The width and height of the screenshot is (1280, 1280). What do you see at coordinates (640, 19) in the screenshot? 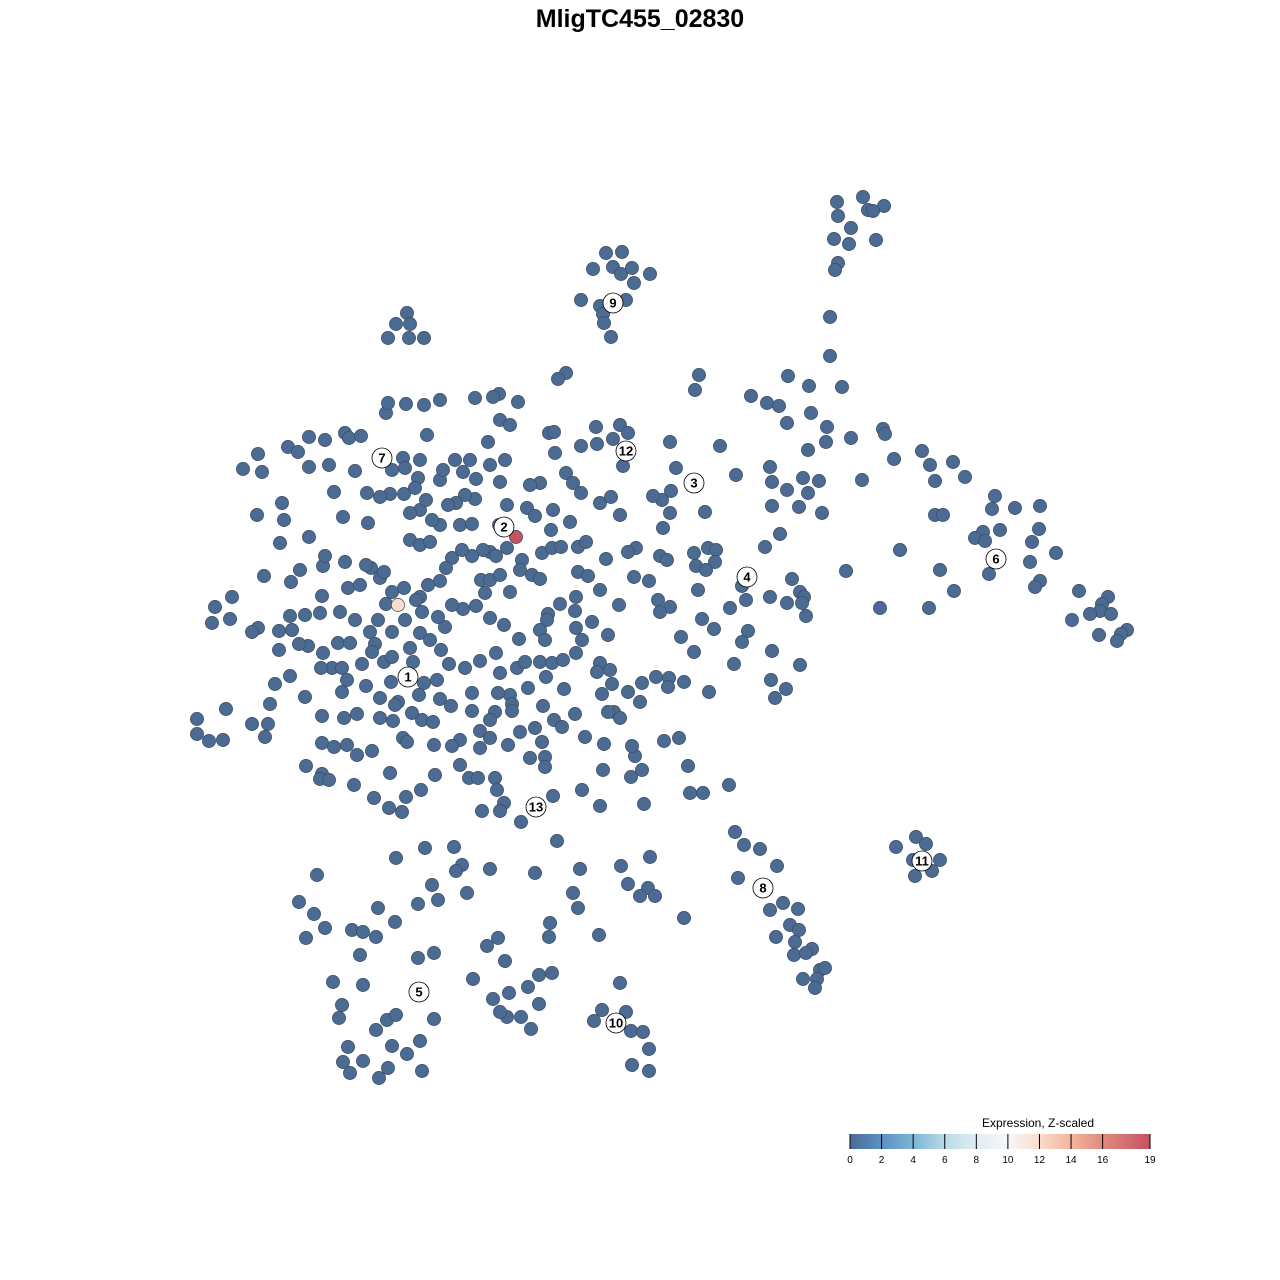
I see `chart-title: MligTC455_02830` at bounding box center [640, 19].